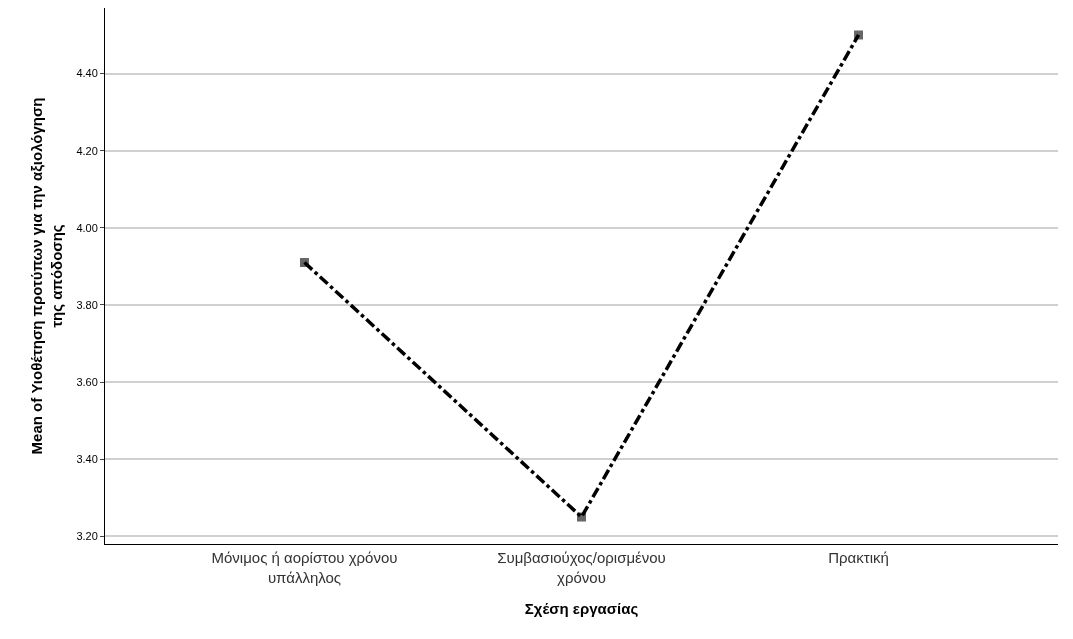  What do you see at coordinates (87, 304) in the screenshot?
I see `y-tick-label: 3.80` at bounding box center [87, 304].